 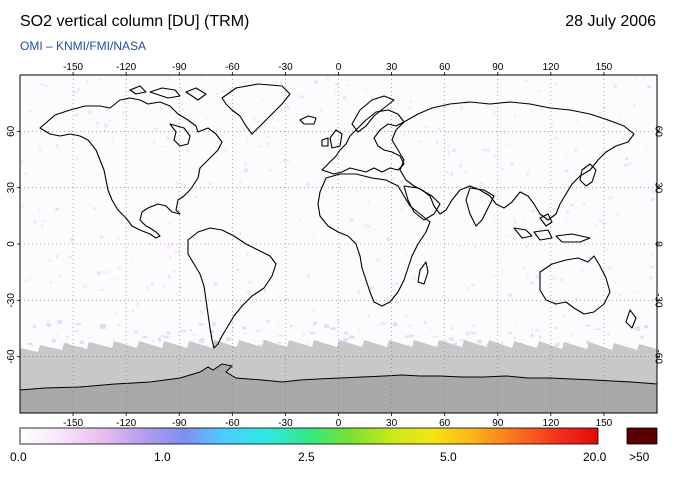 What do you see at coordinates (423, 273) in the screenshot?
I see `coastline-madagascar` at bounding box center [423, 273].